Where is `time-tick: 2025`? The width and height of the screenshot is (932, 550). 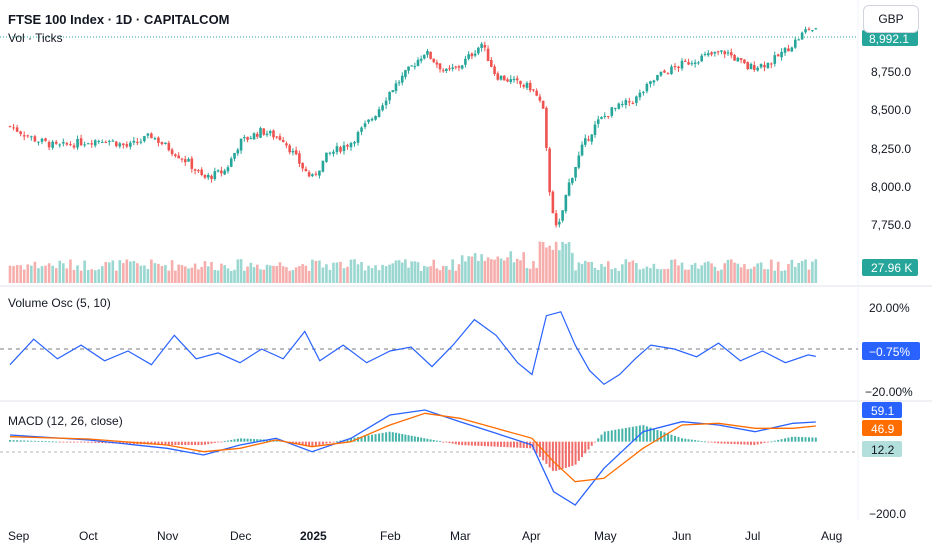 time-tick: 2025 is located at coordinates (313, 536).